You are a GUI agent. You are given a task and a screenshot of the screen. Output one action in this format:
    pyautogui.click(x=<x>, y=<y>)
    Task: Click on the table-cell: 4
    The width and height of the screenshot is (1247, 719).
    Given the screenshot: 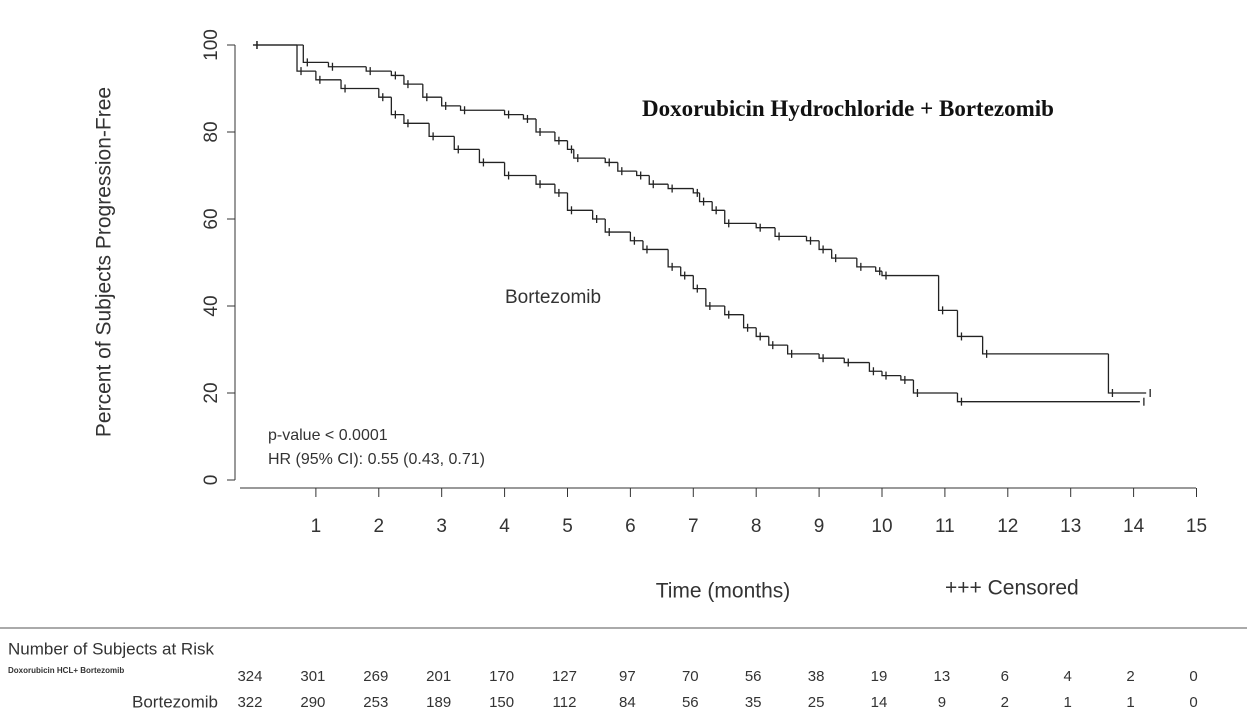 What is the action you would take?
    pyautogui.click(x=1068, y=676)
    